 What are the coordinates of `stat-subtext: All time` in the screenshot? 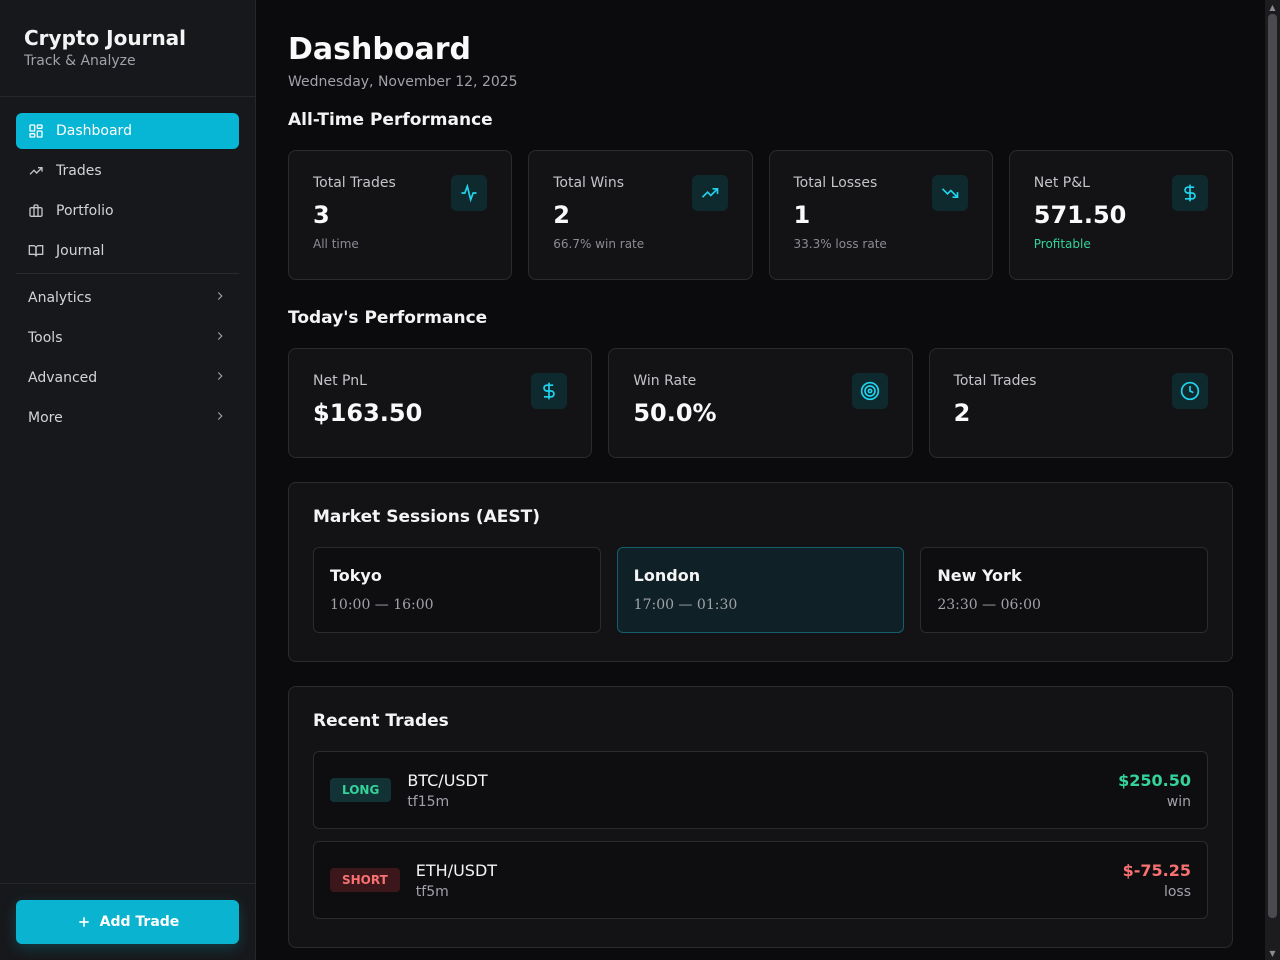 It's located at (336, 244).